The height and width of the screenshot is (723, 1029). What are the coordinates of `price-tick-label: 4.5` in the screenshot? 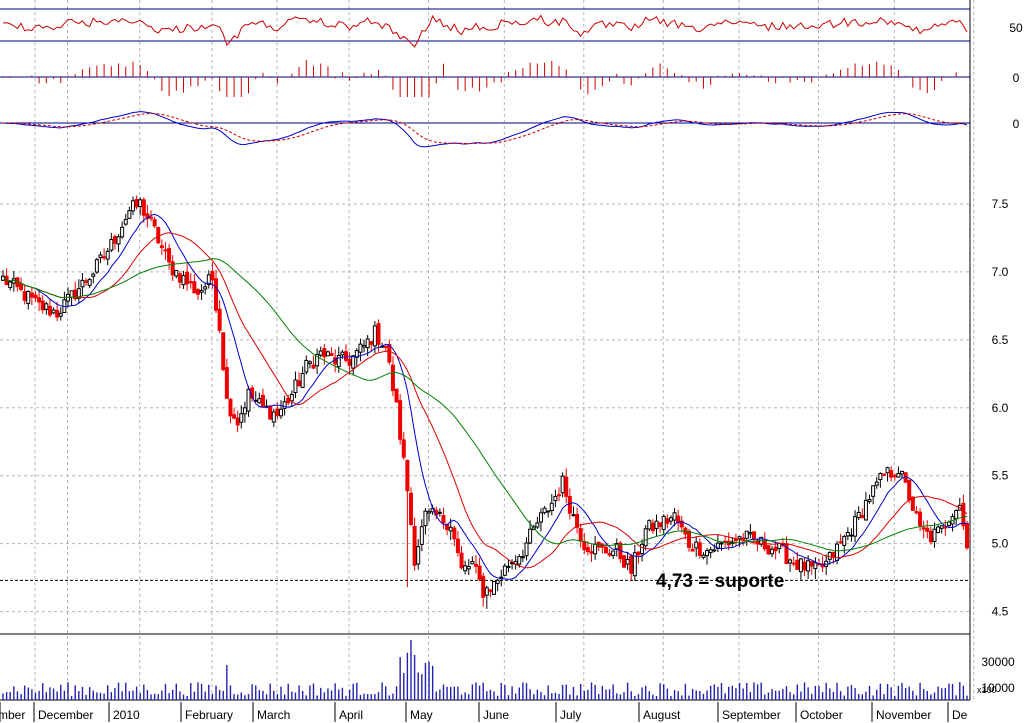 It's located at (1000, 612).